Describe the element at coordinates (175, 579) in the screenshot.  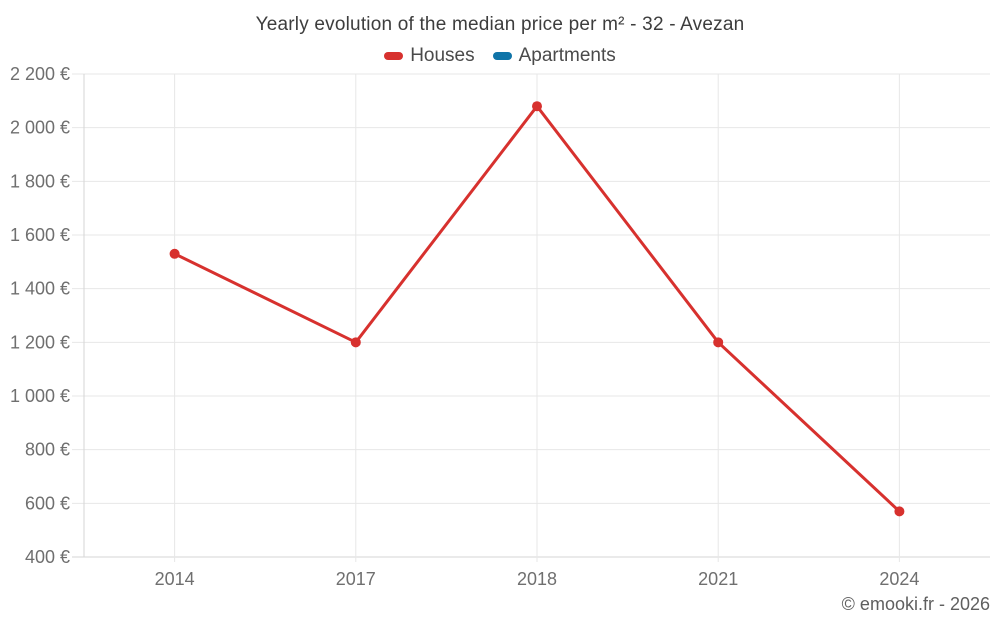
I see `x-tick-label: 2014` at that location.